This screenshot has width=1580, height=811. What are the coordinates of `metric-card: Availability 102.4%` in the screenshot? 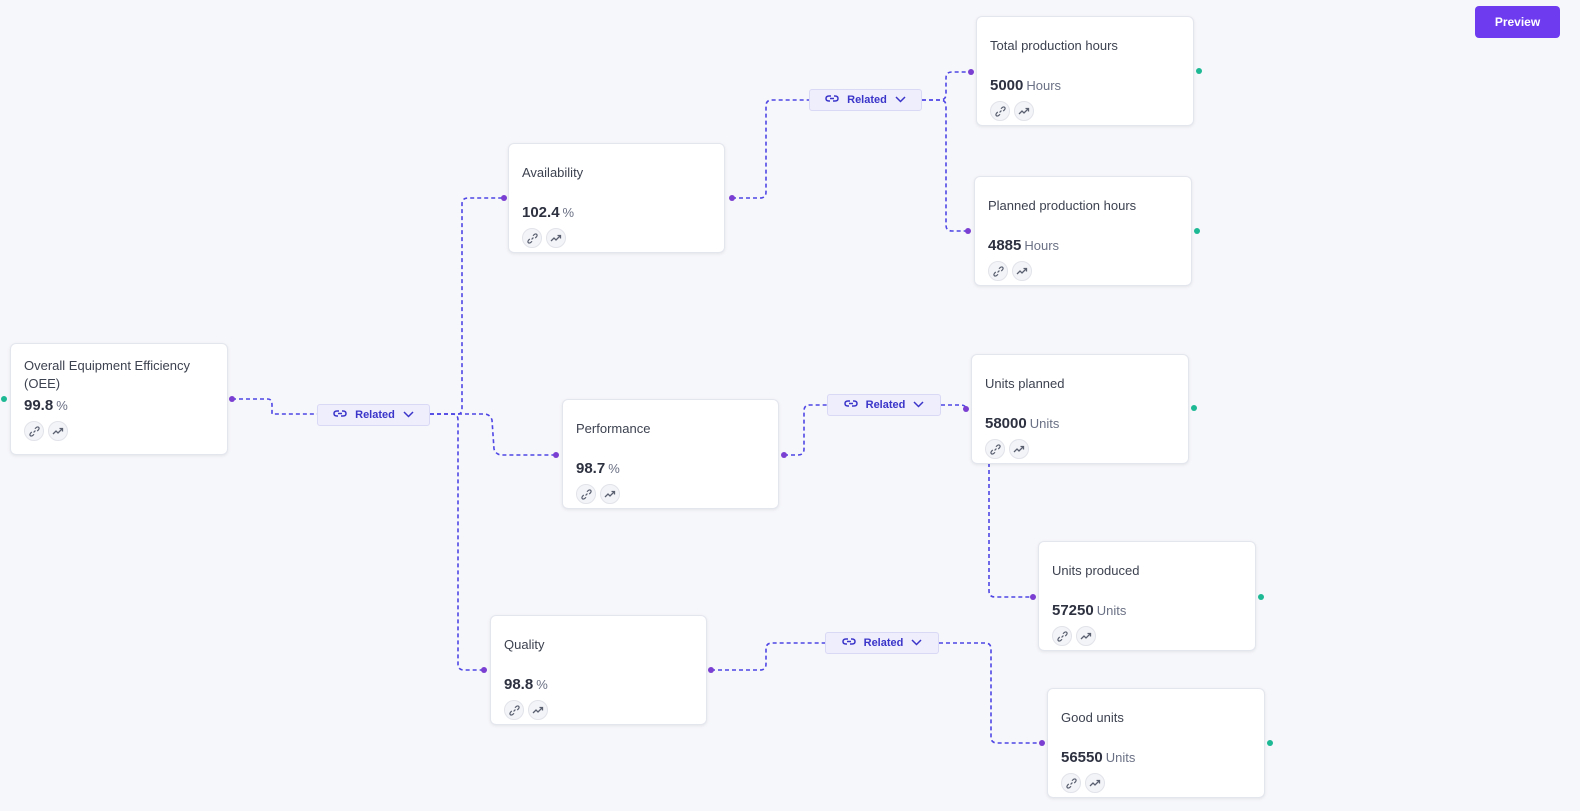 It's located at (616, 198).